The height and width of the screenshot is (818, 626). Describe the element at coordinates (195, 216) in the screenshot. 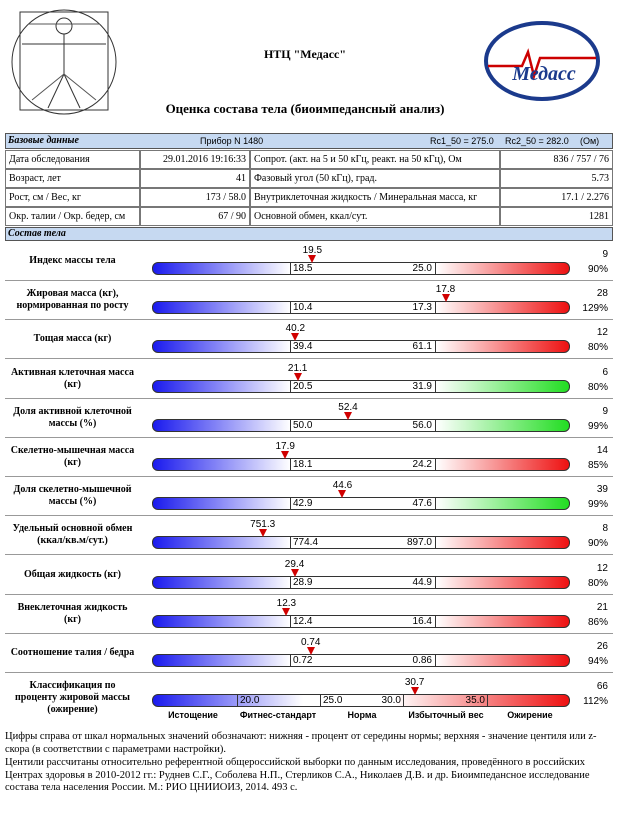

I see `base-cell: 67 / 90` at that location.